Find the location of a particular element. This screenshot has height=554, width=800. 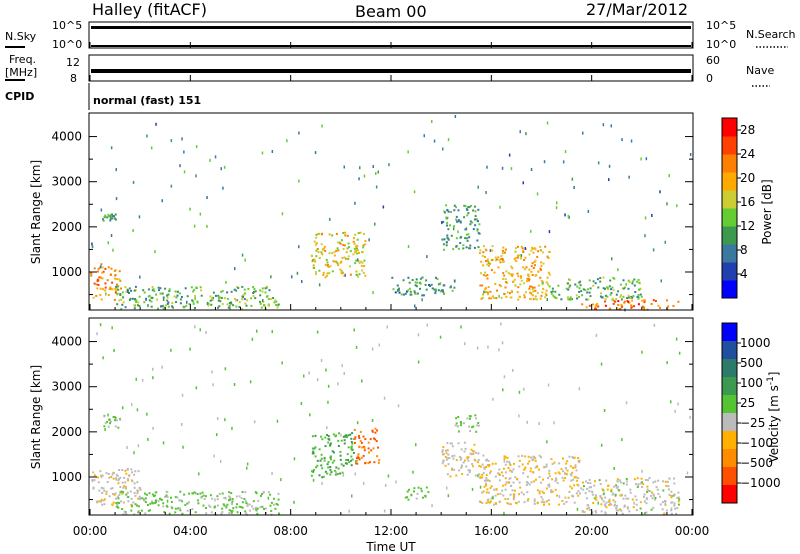

velocity-colorbar-tick-label: 25 is located at coordinates (747, 403).